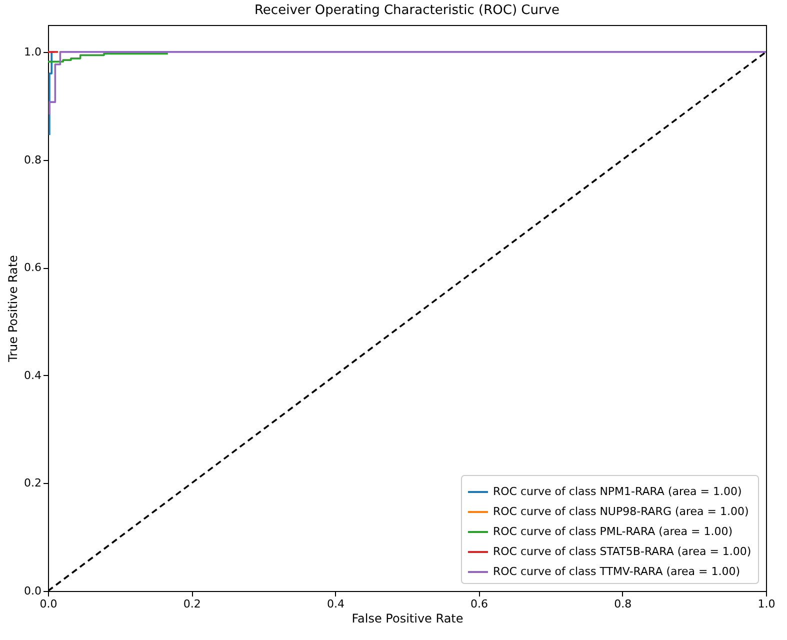 The image size is (787, 640). Describe the element at coordinates (335, 604) in the screenshot. I see `x-tick-label: 0.4` at that location.